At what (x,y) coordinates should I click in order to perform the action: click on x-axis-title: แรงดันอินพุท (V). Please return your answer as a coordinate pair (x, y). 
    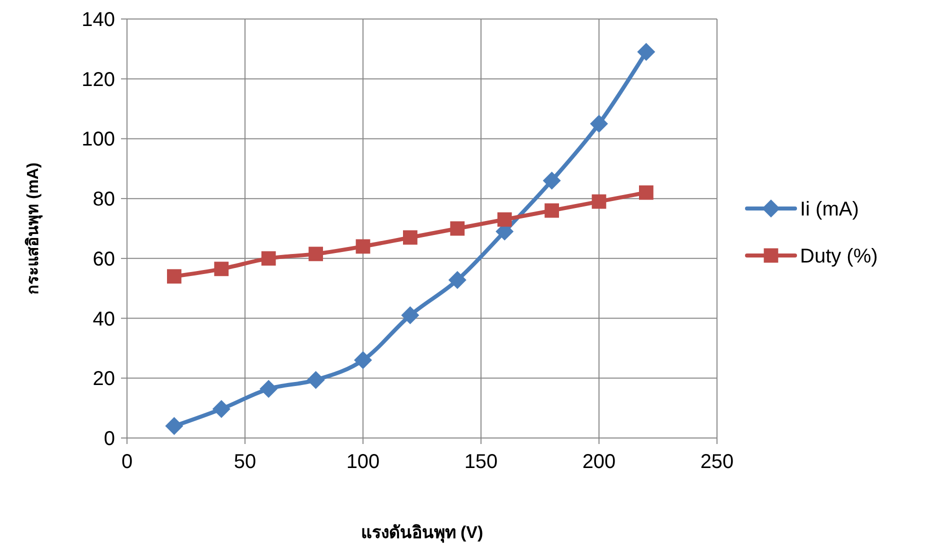
    Looking at the image, I should click on (422, 533).